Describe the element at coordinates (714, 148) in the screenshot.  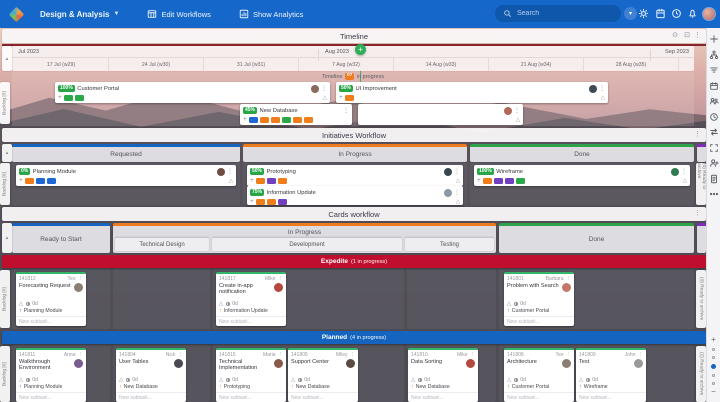
I see `fit-screen-icon` at that location.